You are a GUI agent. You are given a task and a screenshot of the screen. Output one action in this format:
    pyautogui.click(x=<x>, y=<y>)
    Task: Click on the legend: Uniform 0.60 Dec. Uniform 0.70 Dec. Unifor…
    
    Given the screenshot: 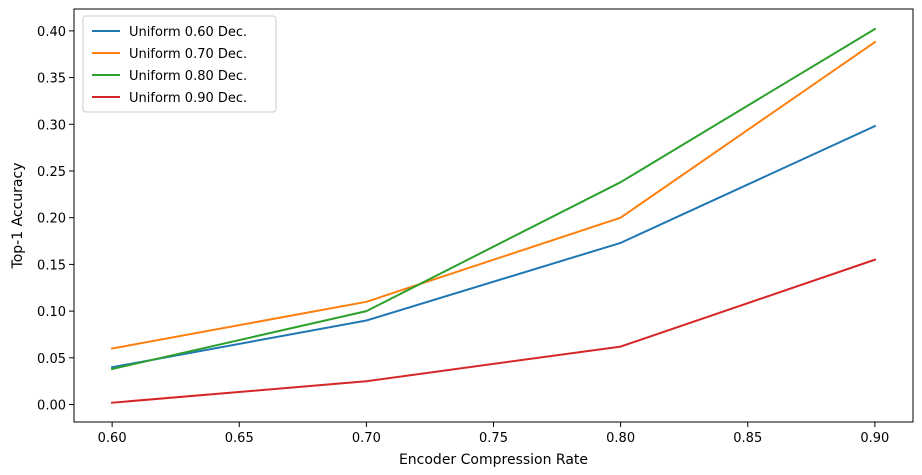 What is the action you would take?
    pyautogui.click(x=179, y=64)
    